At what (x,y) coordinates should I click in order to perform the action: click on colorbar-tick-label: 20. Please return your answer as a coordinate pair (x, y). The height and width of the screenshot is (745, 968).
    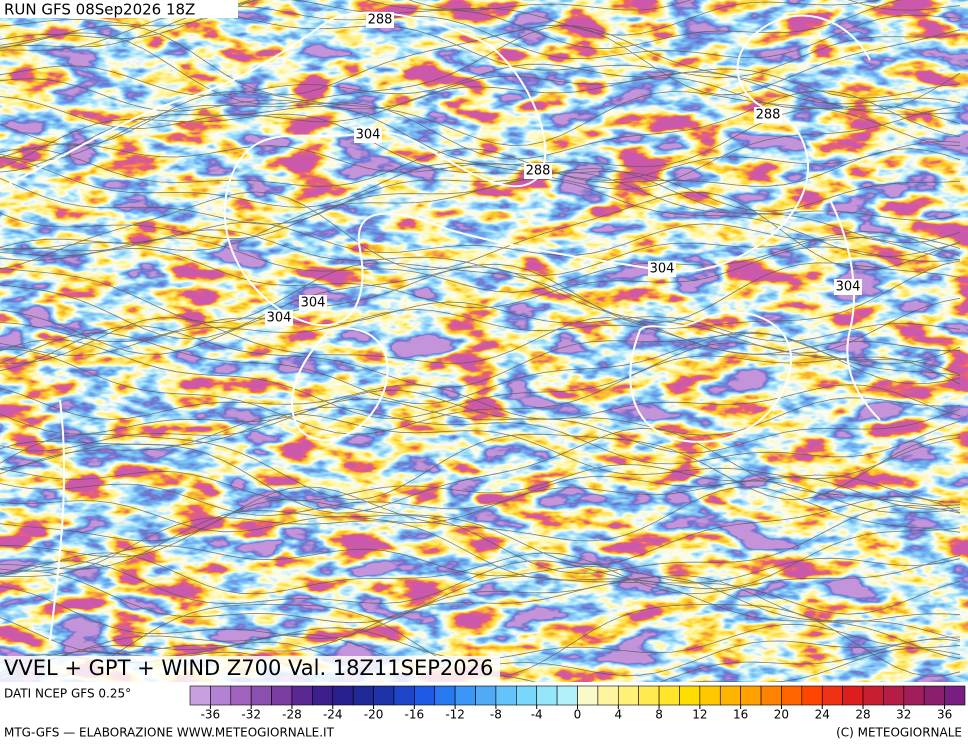
    Looking at the image, I should click on (781, 715).